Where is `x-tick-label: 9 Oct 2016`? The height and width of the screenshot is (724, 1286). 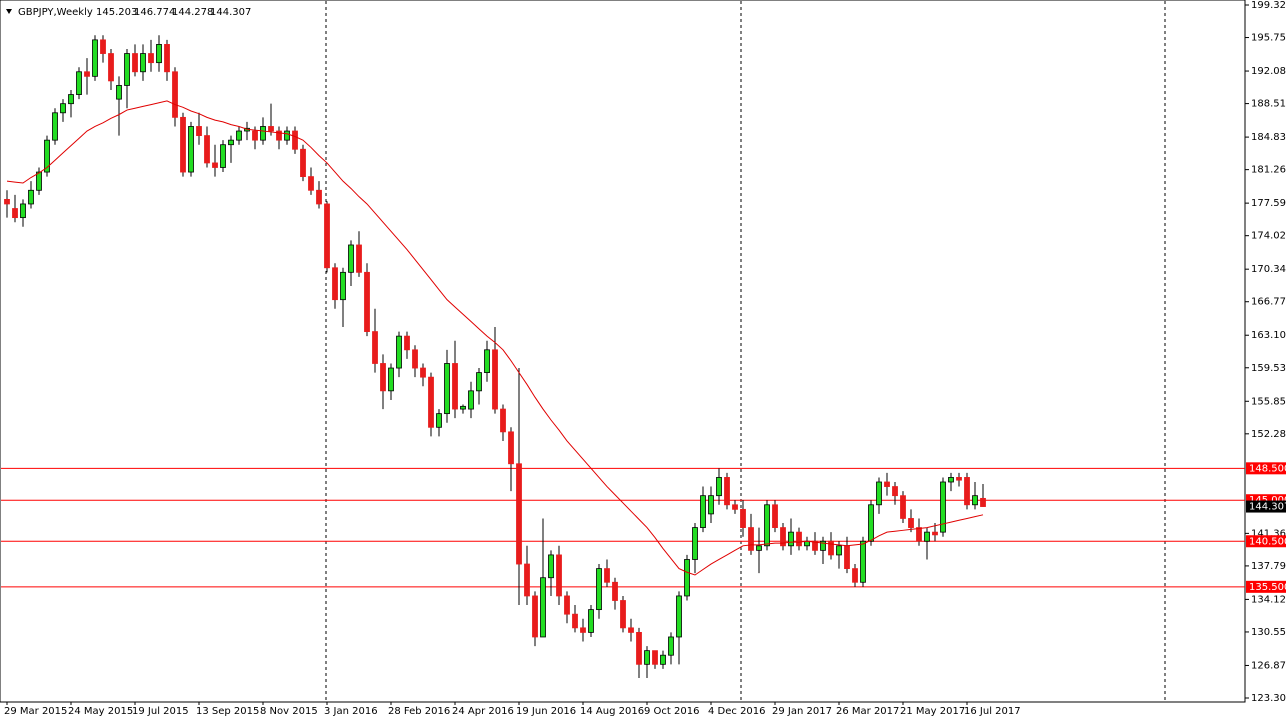 x-tick-label: 9 Oct 2016 is located at coordinates (671, 711).